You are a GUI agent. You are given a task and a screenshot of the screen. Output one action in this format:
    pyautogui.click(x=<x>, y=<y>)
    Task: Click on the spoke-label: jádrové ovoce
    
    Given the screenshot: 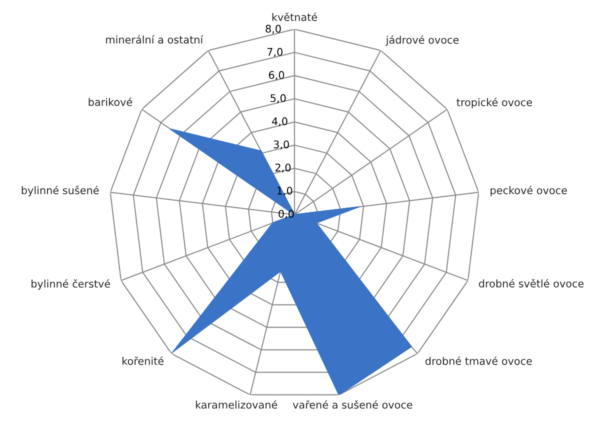 What is the action you would take?
    pyautogui.click(x=422, y=40)
    